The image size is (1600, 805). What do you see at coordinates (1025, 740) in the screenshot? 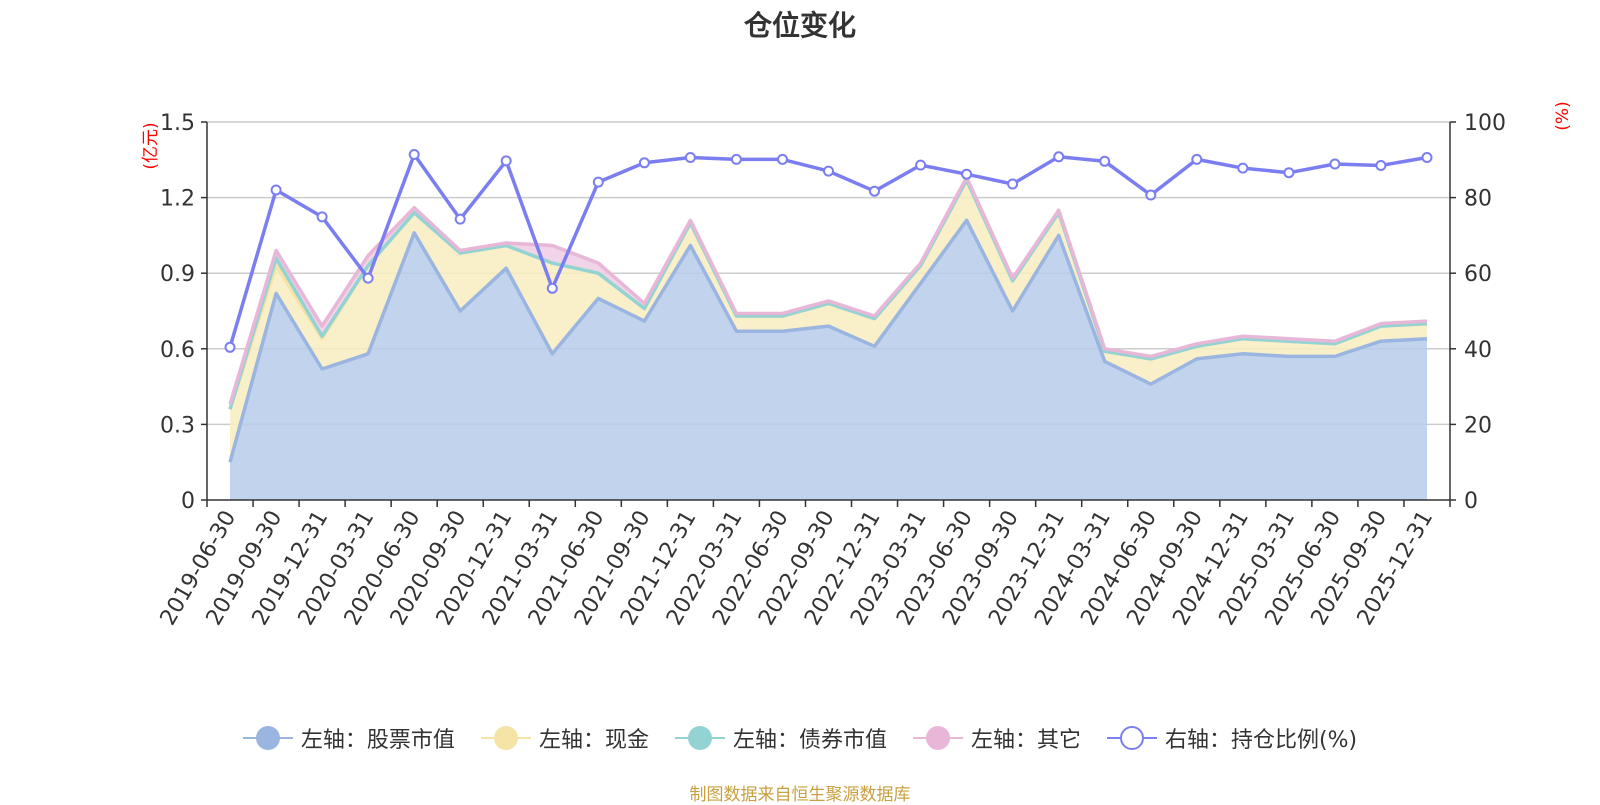
I see `legend-label: 左轴：其它` at bounding box center [1025, 740].